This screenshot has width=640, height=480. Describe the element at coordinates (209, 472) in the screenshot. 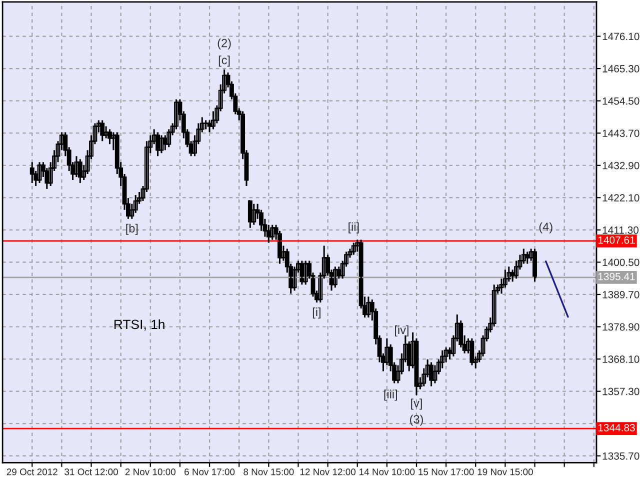

I see `x-tick-label: 6 Nov 17:00` at that location.